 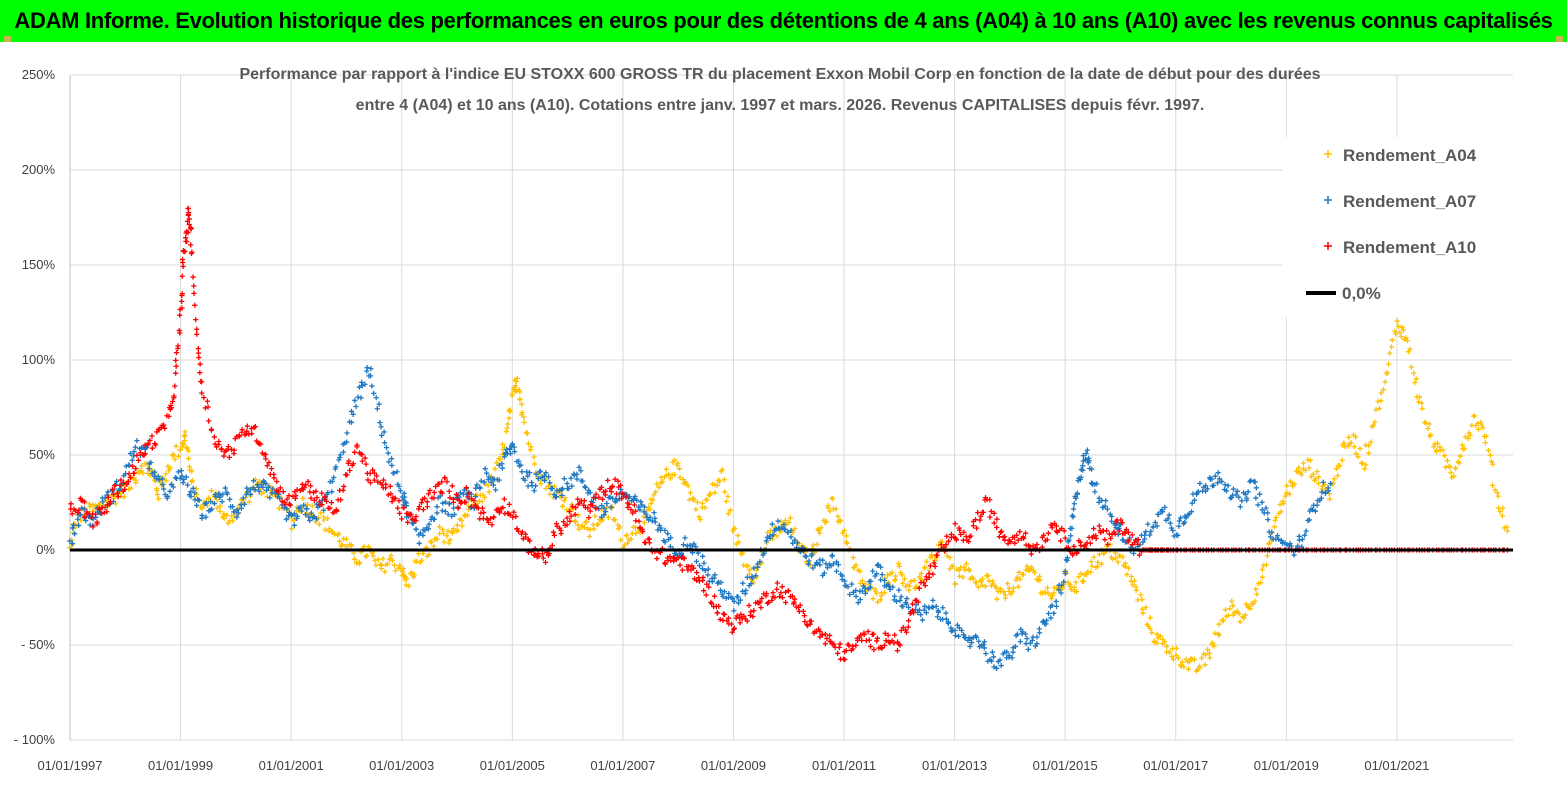 What do you see at coordinates (401, 765) in the screenshot?
I see `x-tick-label: 01/01/2003` at bounding box center [401, 765].